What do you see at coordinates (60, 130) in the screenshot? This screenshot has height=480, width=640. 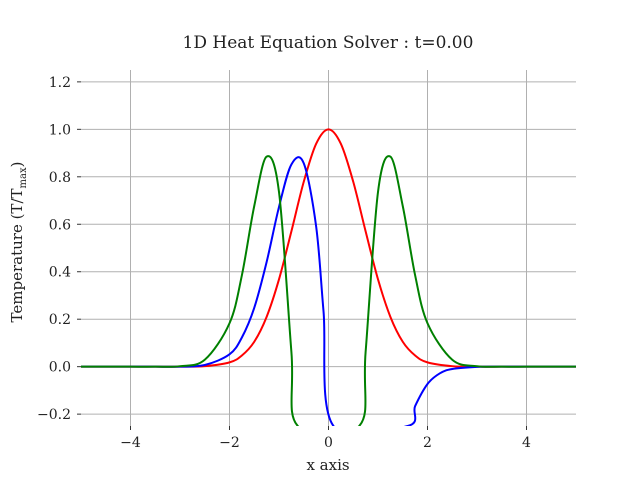 I see `y-tick-label: 1.0` at bounding box center [60, 130].